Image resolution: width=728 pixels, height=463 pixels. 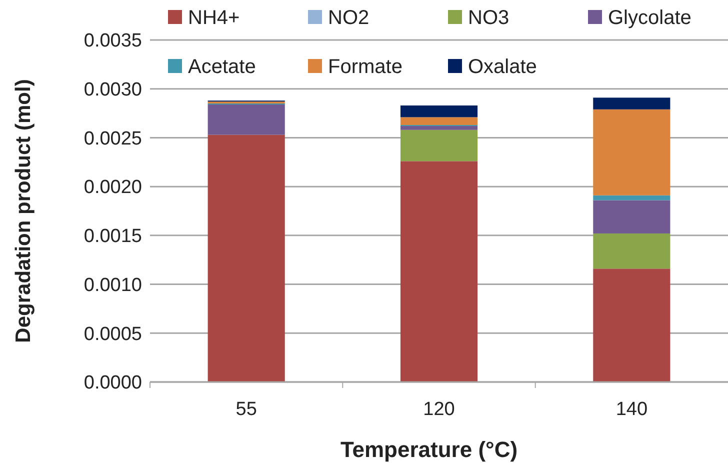 What do you see at coordinates (246, 409) in the screenshot?
I see `x-tick-label: 55` at bounding box center [246, 409].